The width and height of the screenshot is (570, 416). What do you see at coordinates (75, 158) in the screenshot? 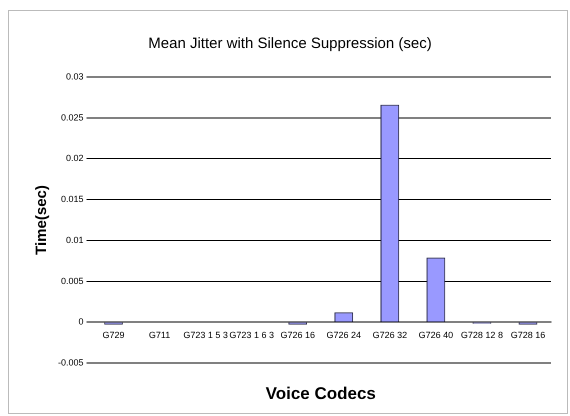
I see `y-tick-label: 0.02` at bounding box center [75, 158].